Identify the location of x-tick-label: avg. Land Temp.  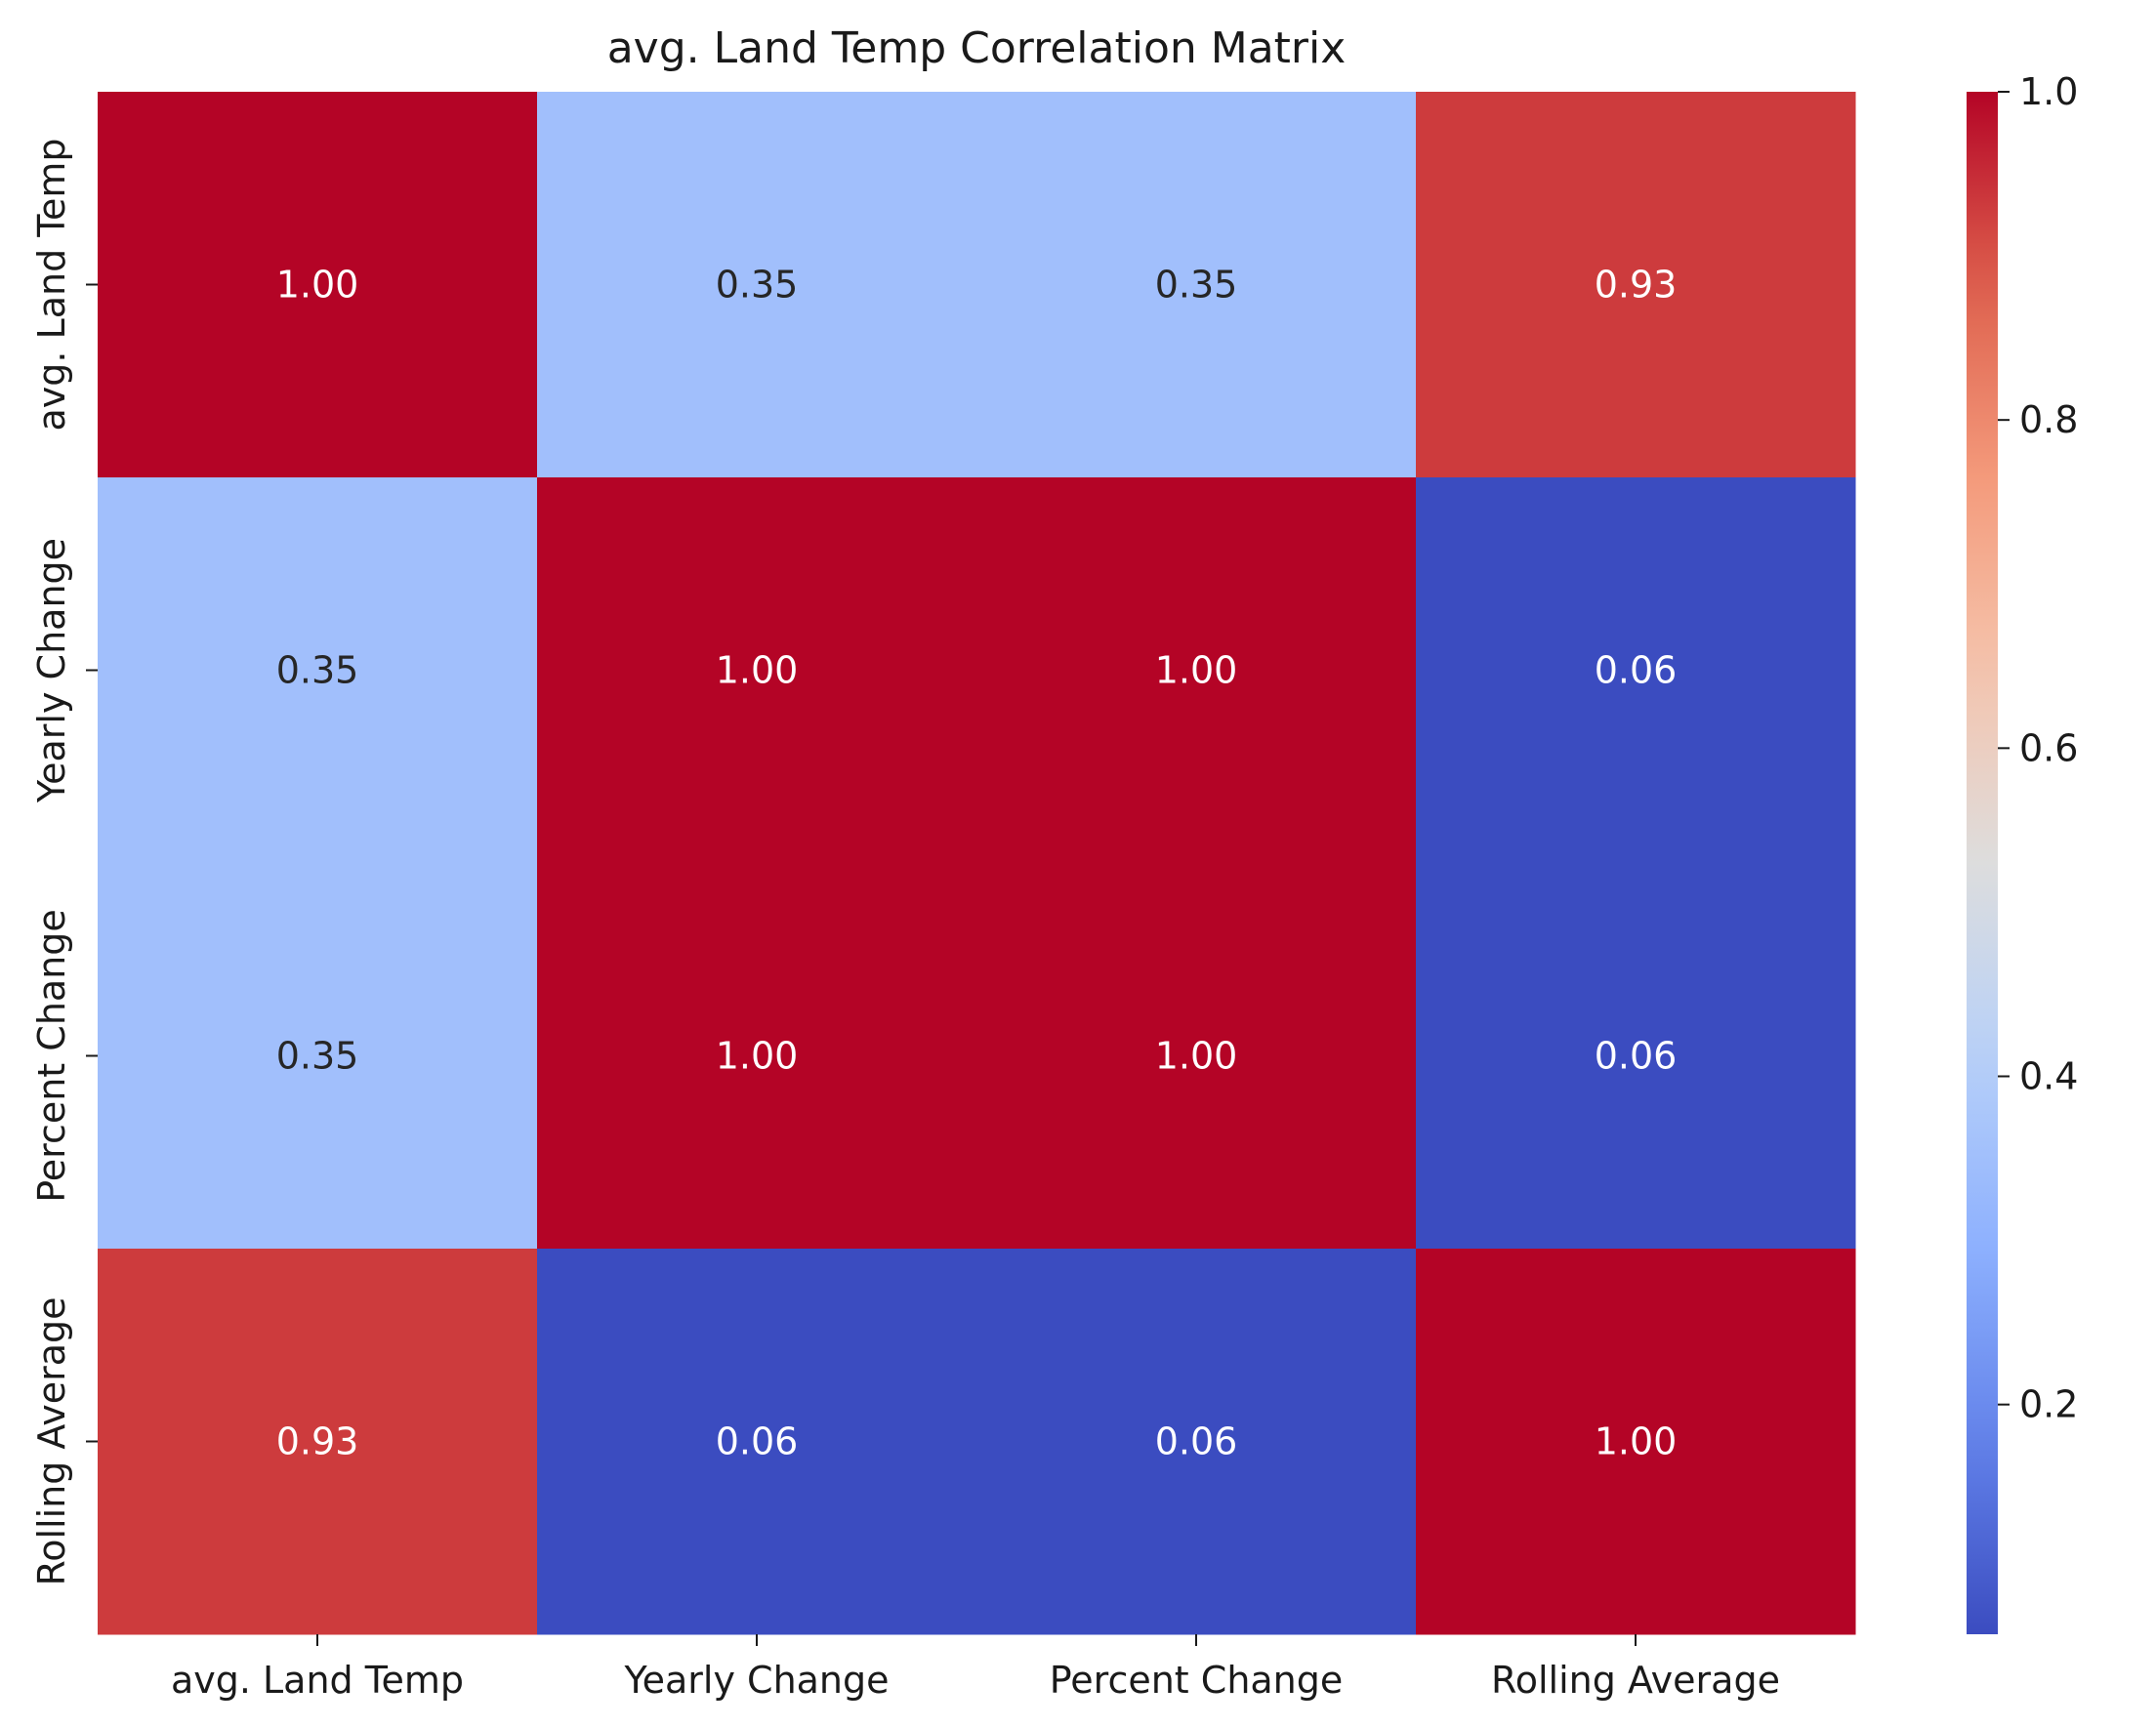
(318, 1680).